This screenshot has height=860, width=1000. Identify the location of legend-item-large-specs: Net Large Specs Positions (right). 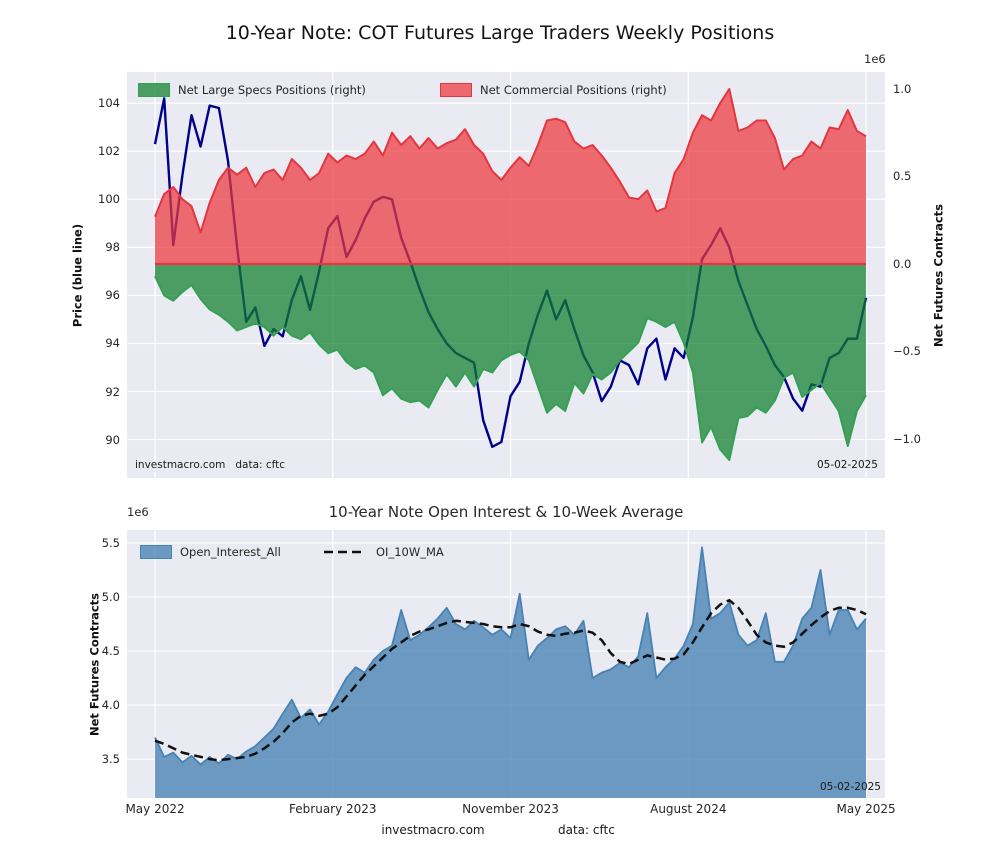
(252, 90).